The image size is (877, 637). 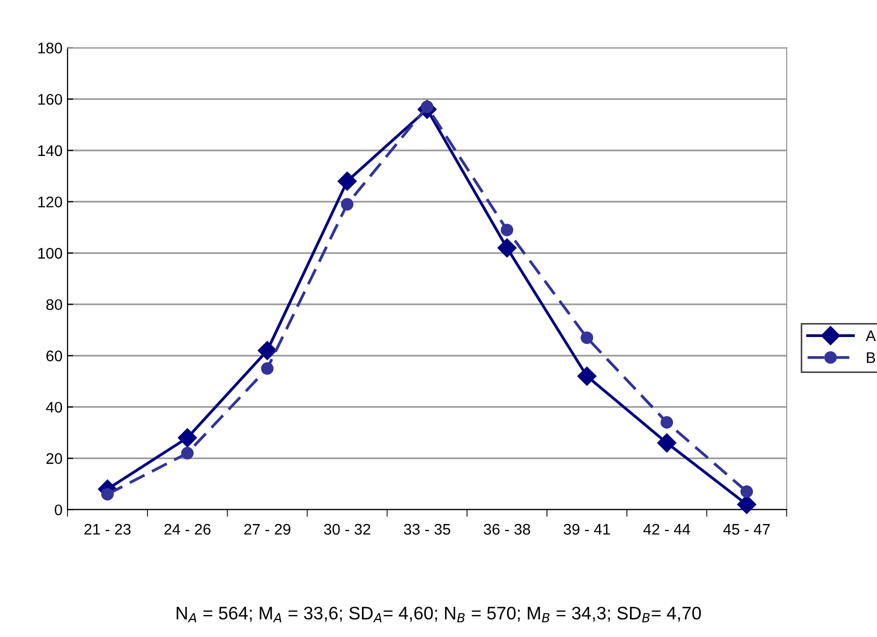 What do you see at coordinates (54, 304) in the screenshot?
I see `y-tick-label: 80` at bounding box center [54, 304].